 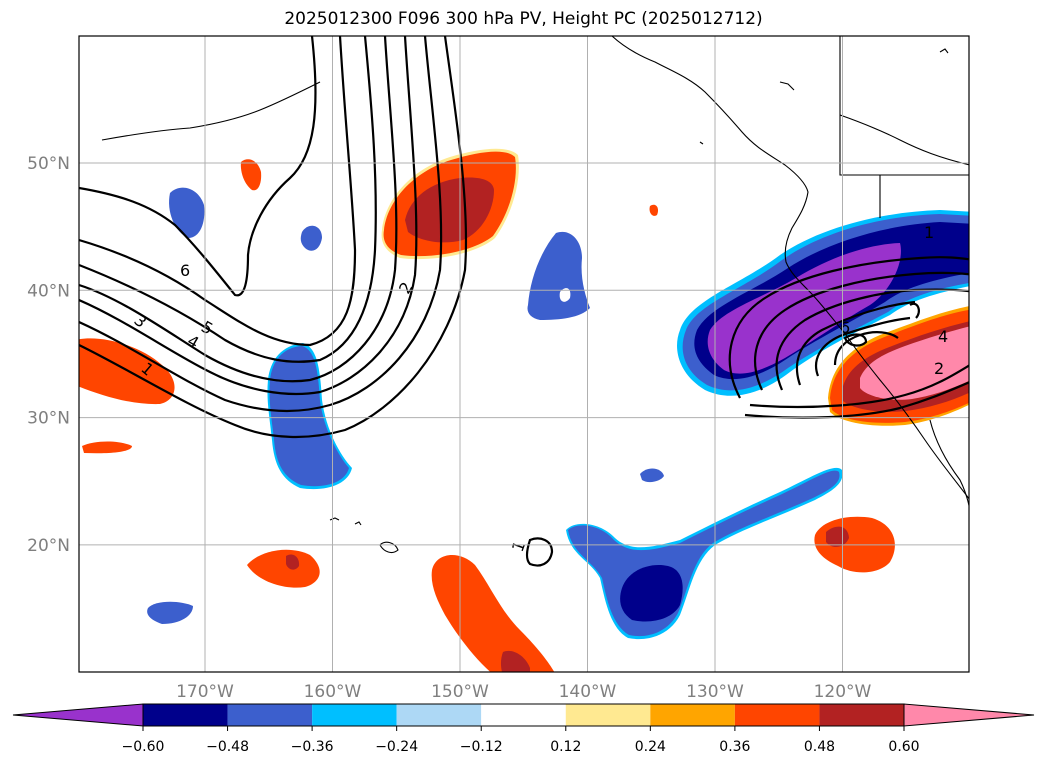 I want to click on colorbar-extend-low, so click(x=78, y=715).